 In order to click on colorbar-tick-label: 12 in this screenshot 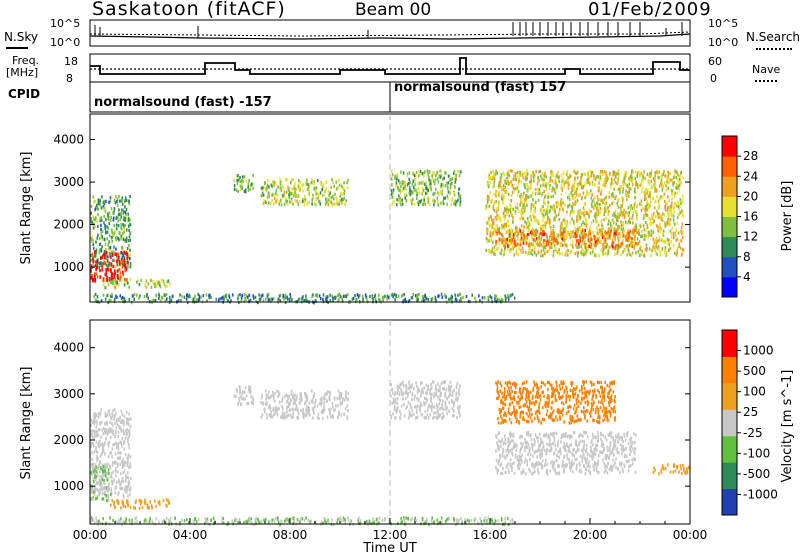, I will do `click(750, 237)`.